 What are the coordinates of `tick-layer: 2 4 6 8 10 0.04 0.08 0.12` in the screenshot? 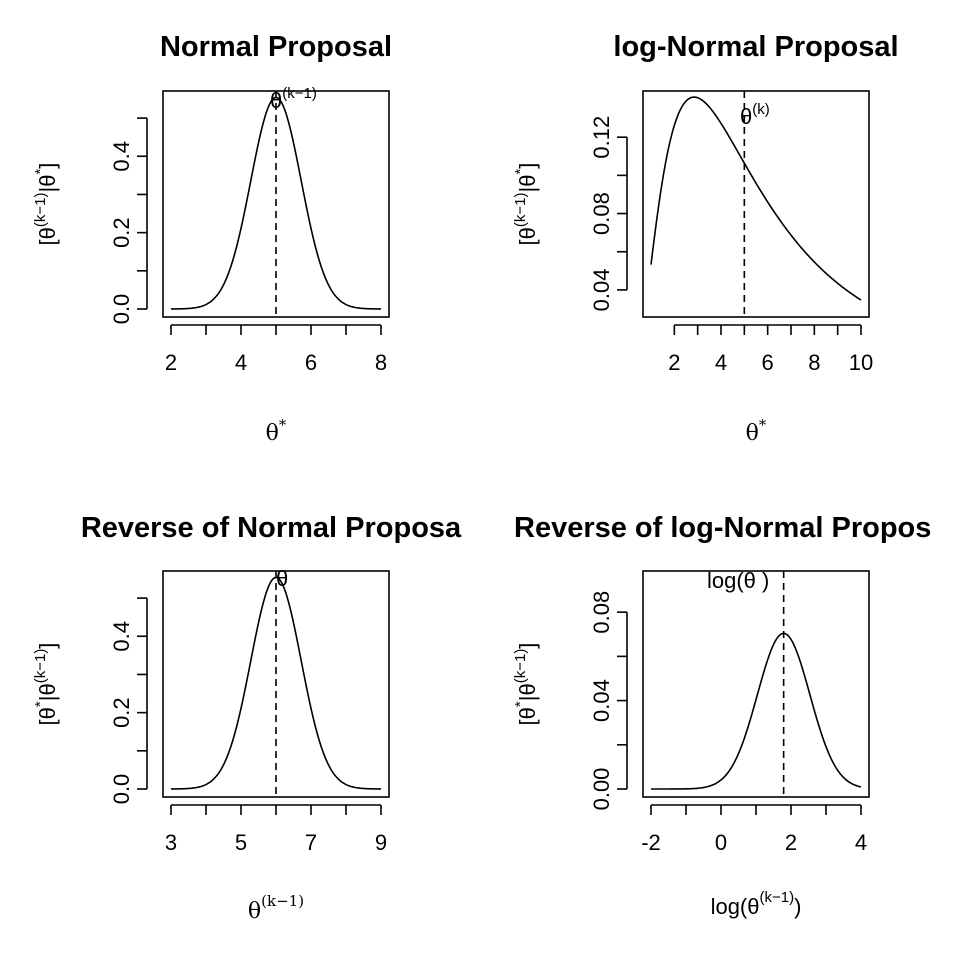 It's located at (731, 245).